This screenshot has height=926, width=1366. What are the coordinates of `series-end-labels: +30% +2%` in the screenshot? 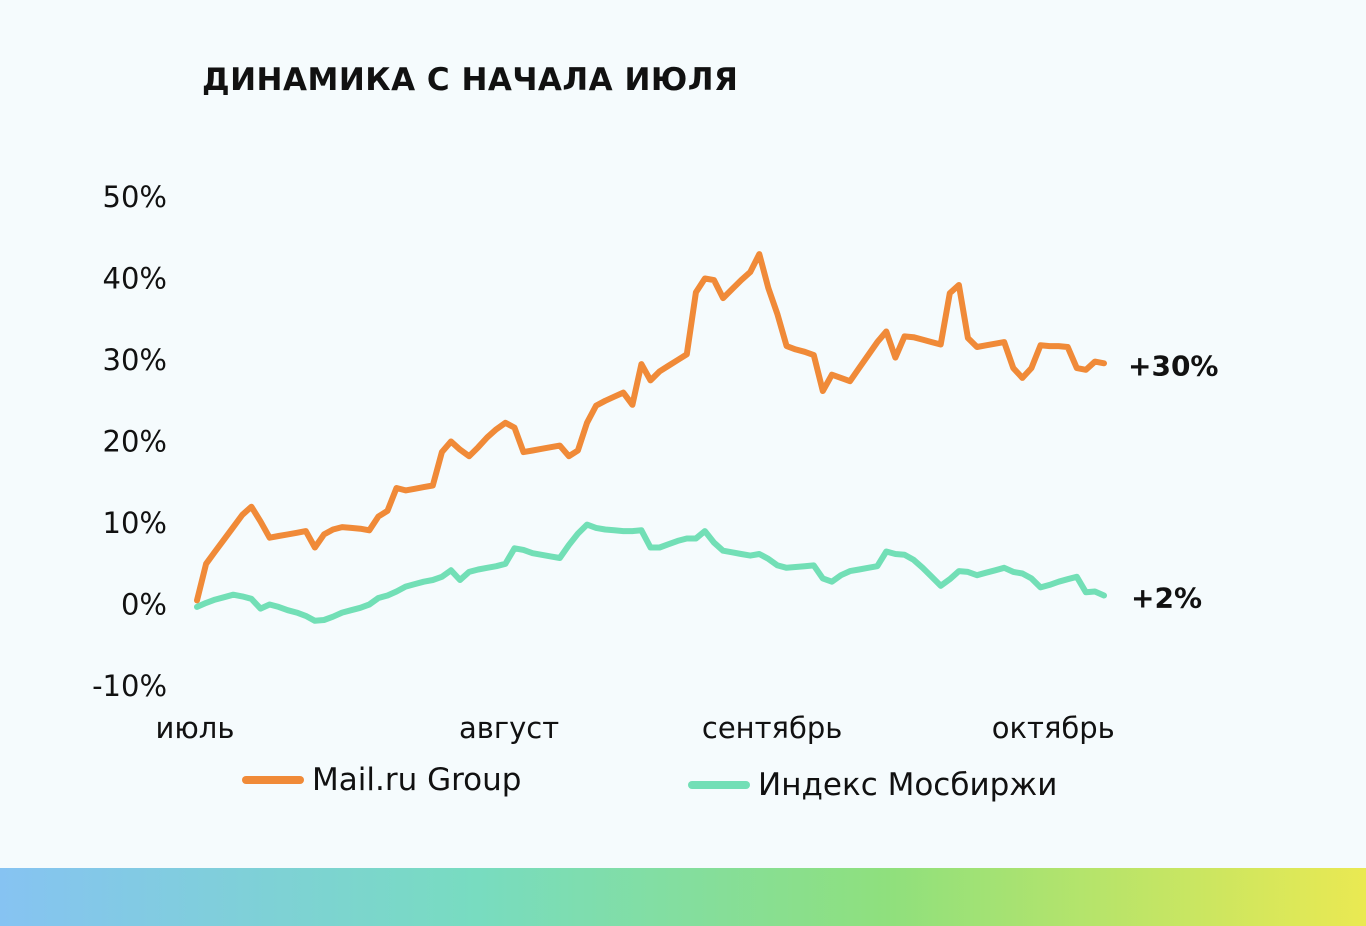 It's located at (1173, 481).